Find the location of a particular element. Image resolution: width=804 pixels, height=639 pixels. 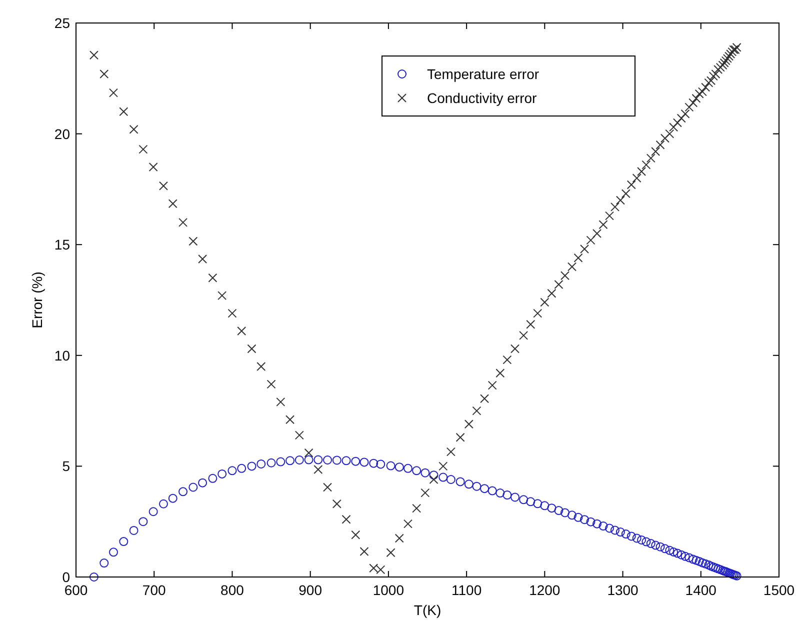

legend-label: Temperature error is located at coordinates (483, 74).